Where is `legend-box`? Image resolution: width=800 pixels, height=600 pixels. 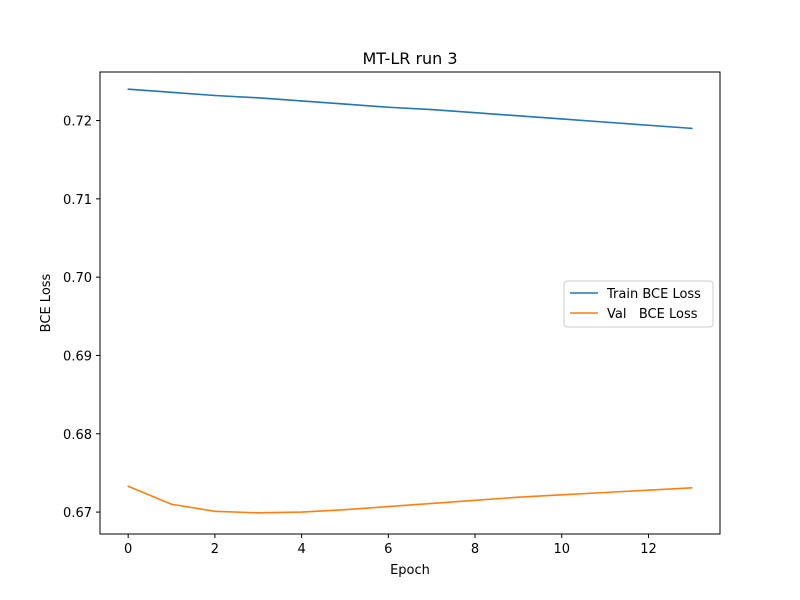
legend-box is located at coordinates (638, 304).